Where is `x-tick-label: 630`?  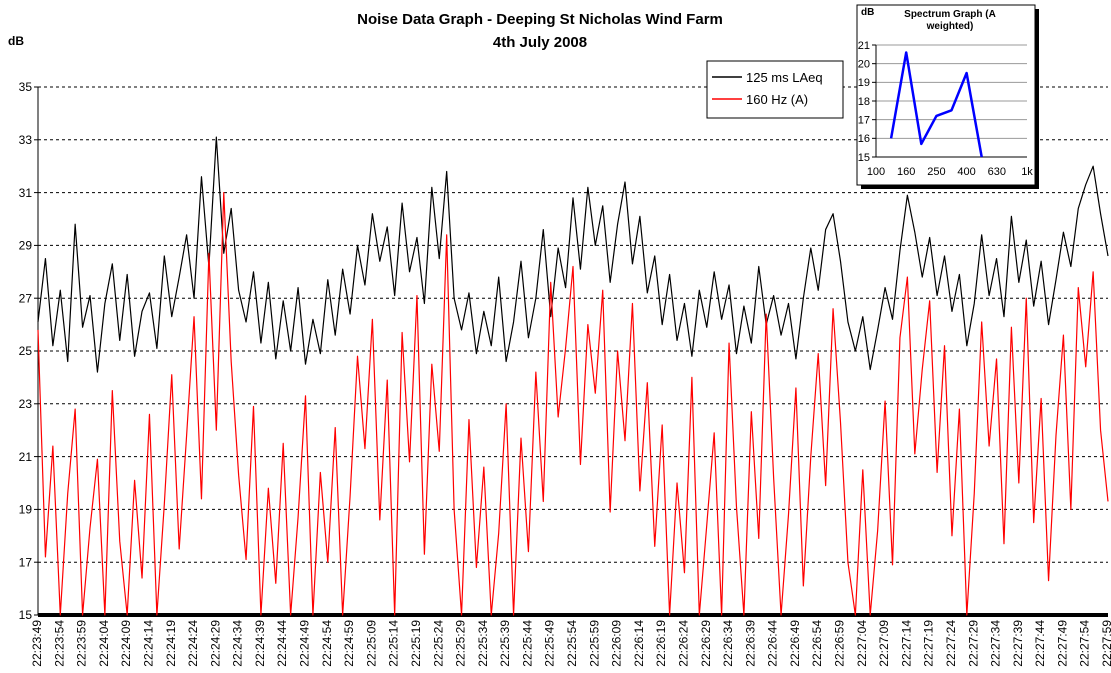
x-tick-label: 630 is located at coordinates (997, 172).